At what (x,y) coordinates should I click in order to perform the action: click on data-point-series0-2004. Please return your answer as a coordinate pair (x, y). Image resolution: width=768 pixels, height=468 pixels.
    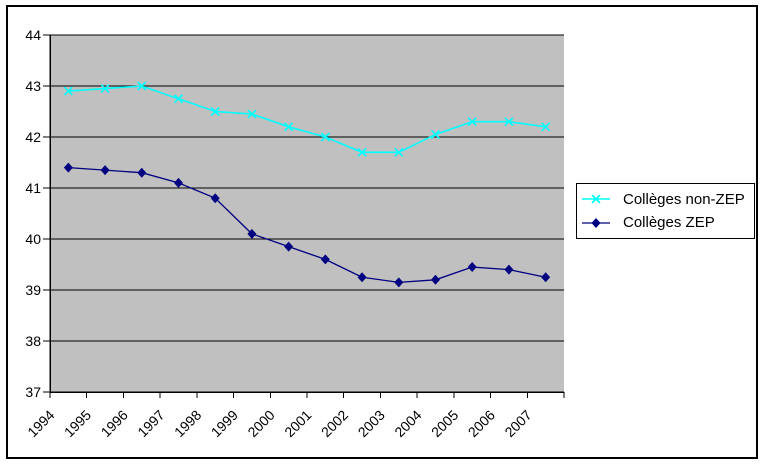
    Looking at the image, I should click on (435, 134).